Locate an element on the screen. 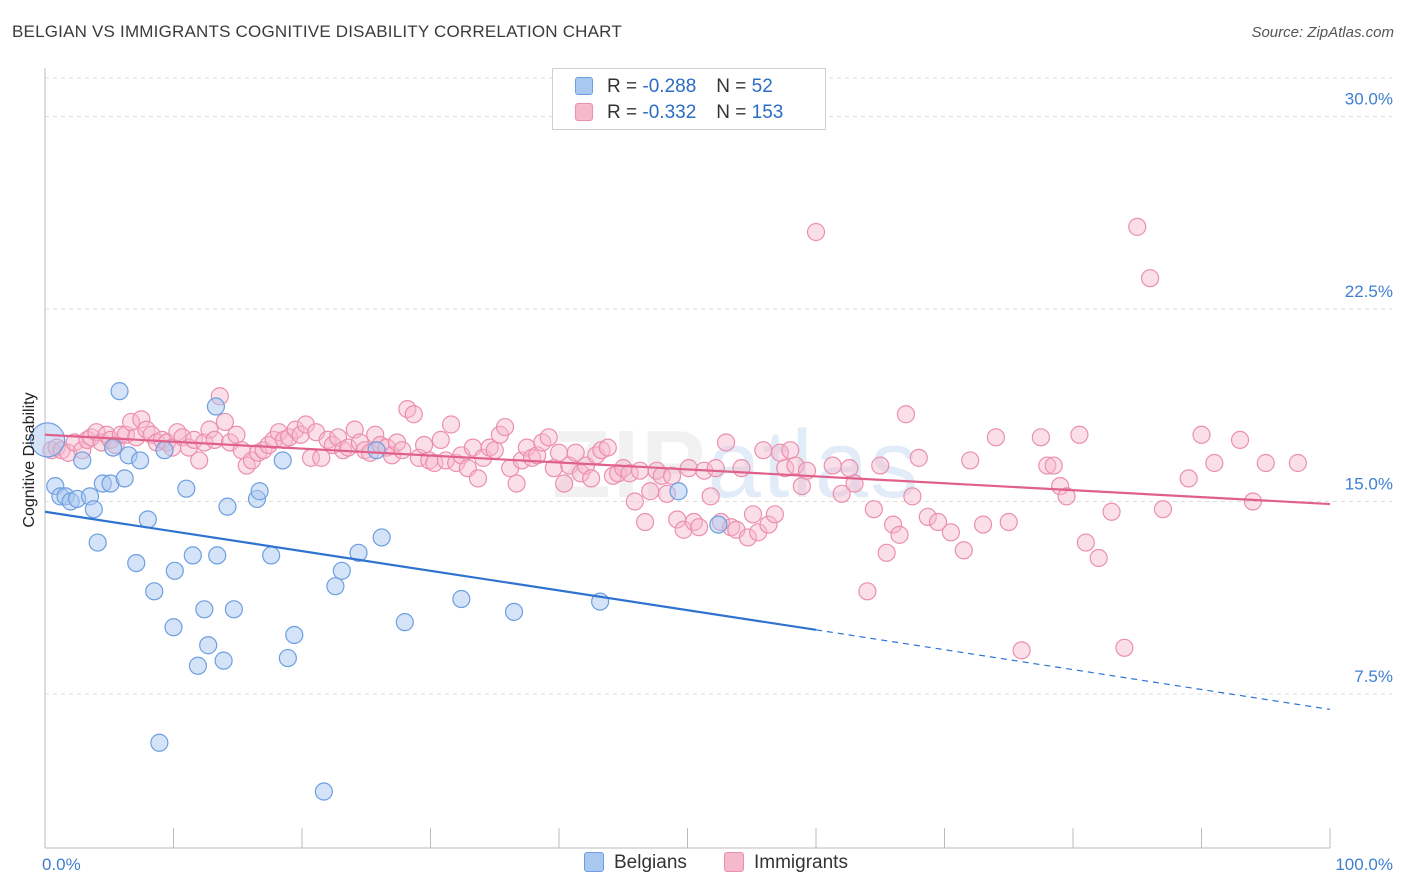  x-tick-label: 0.0% is located at coordinates (61, 864).